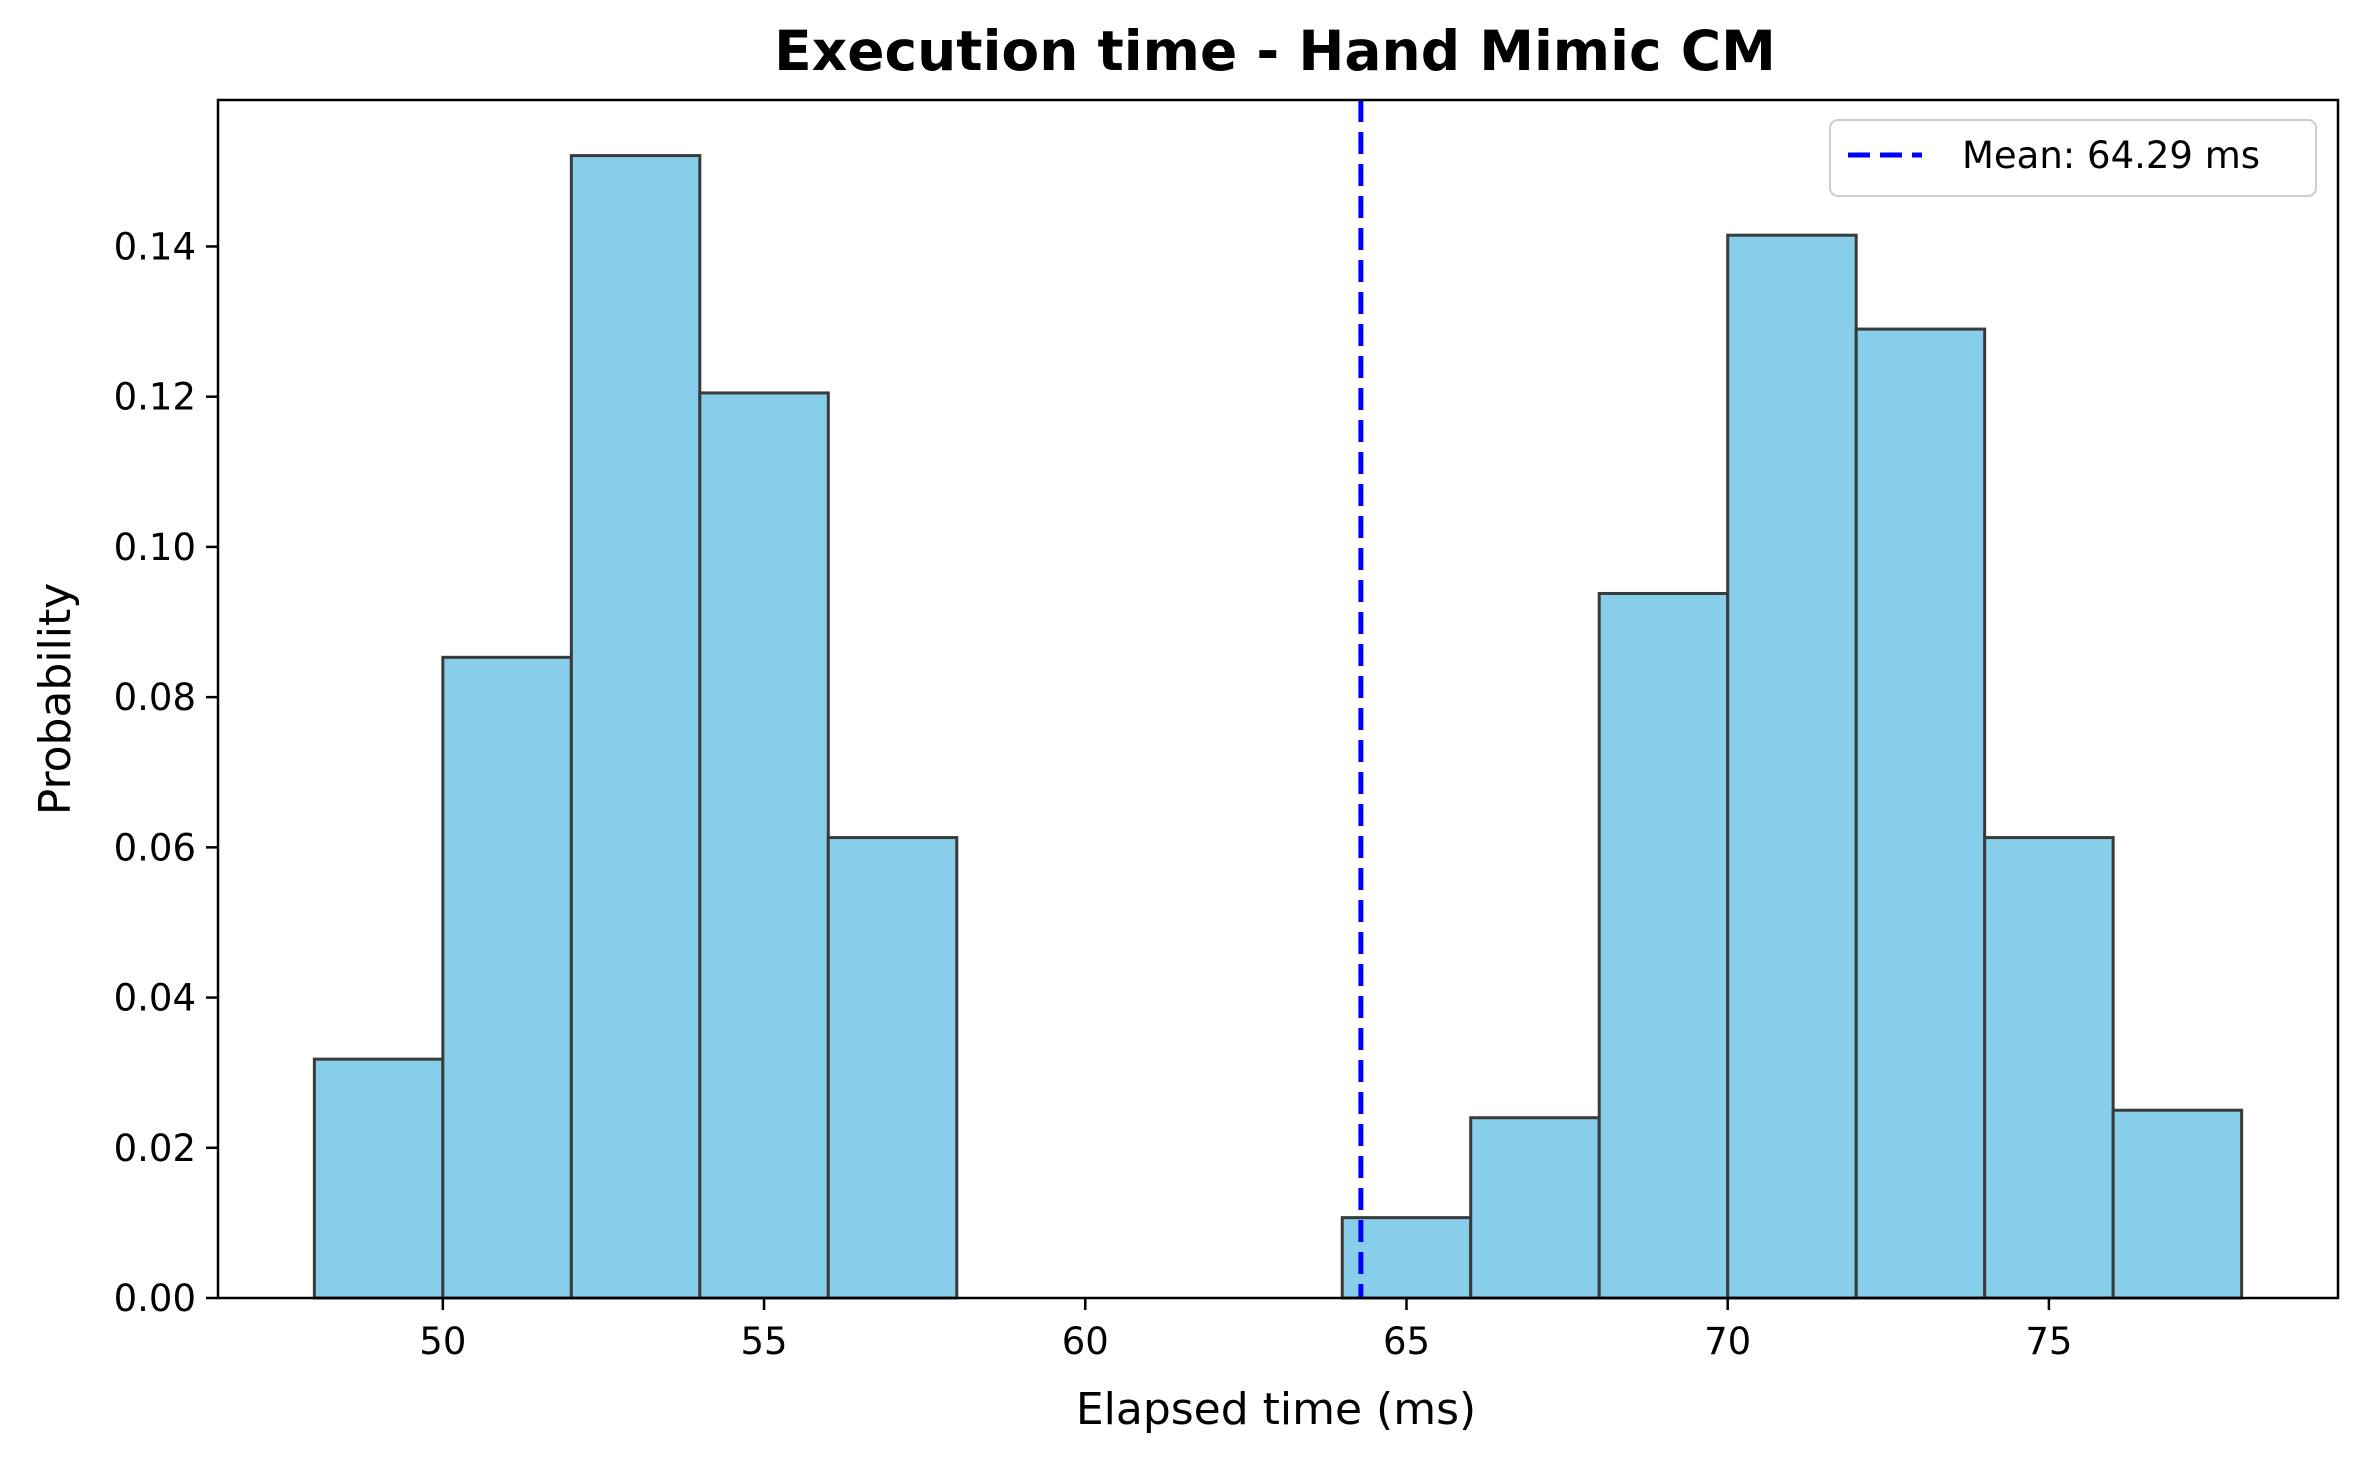  I want to click on x-tick-label-1: 55, so click(764, 1341).